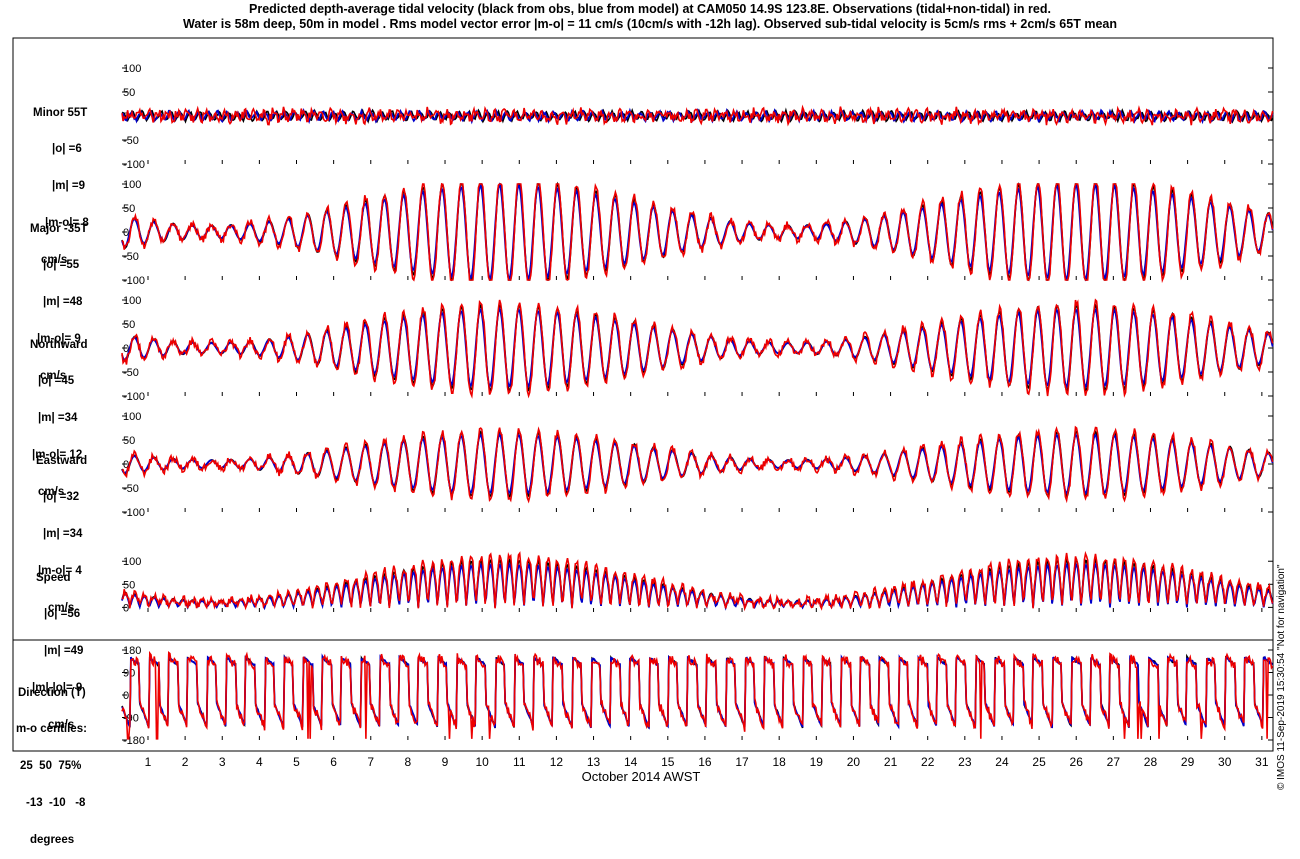  I want to click on panel-label-major: Major -35T |o| =55 |m| =48 |m-o|= 9 cm/s, so click(59, 296).